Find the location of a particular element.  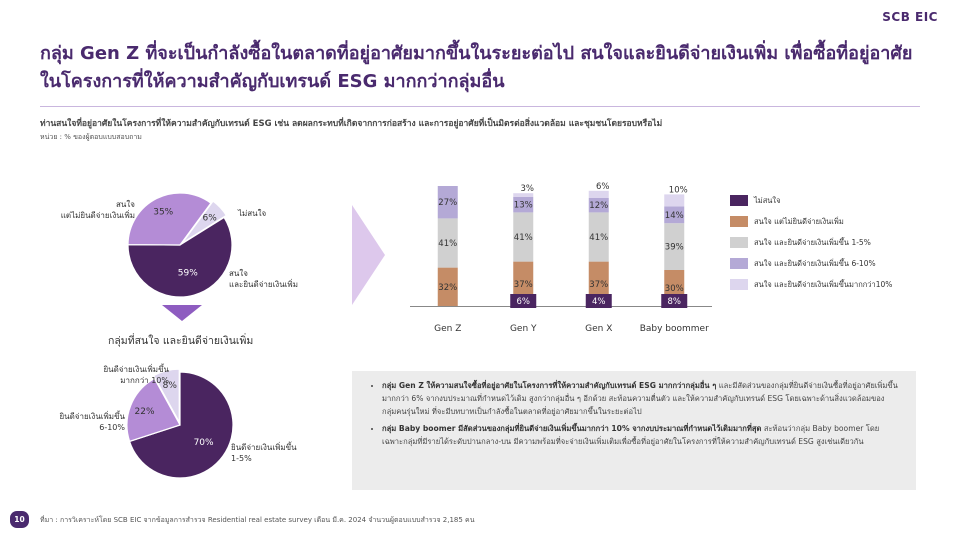

pie-category-label: 1-5% is located at coordinates (241, 458).